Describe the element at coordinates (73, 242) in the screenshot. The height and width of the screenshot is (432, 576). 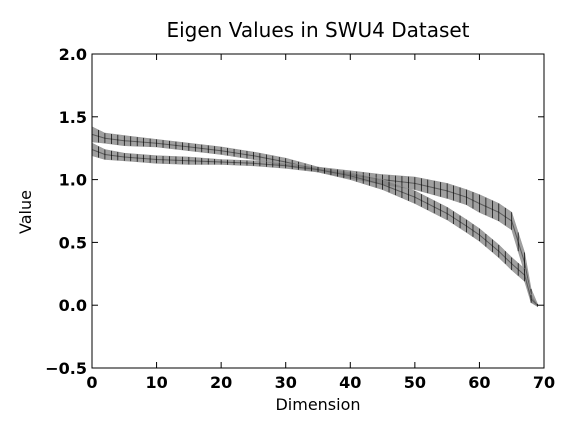
I see `y-tick-label: 0.5` at that location.